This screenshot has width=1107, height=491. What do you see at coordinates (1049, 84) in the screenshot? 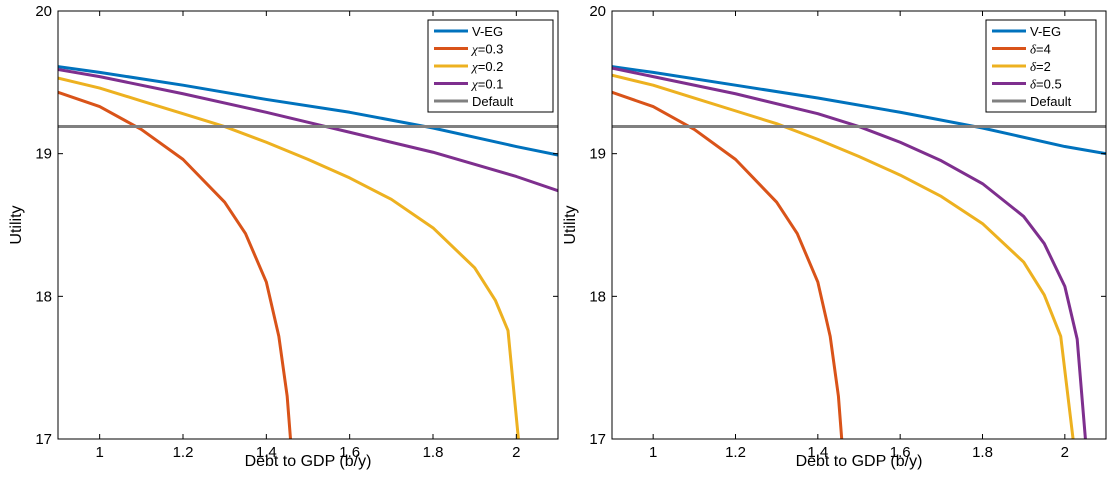
I see `legend-value: =0.5` at bounding box center [1049, 84].